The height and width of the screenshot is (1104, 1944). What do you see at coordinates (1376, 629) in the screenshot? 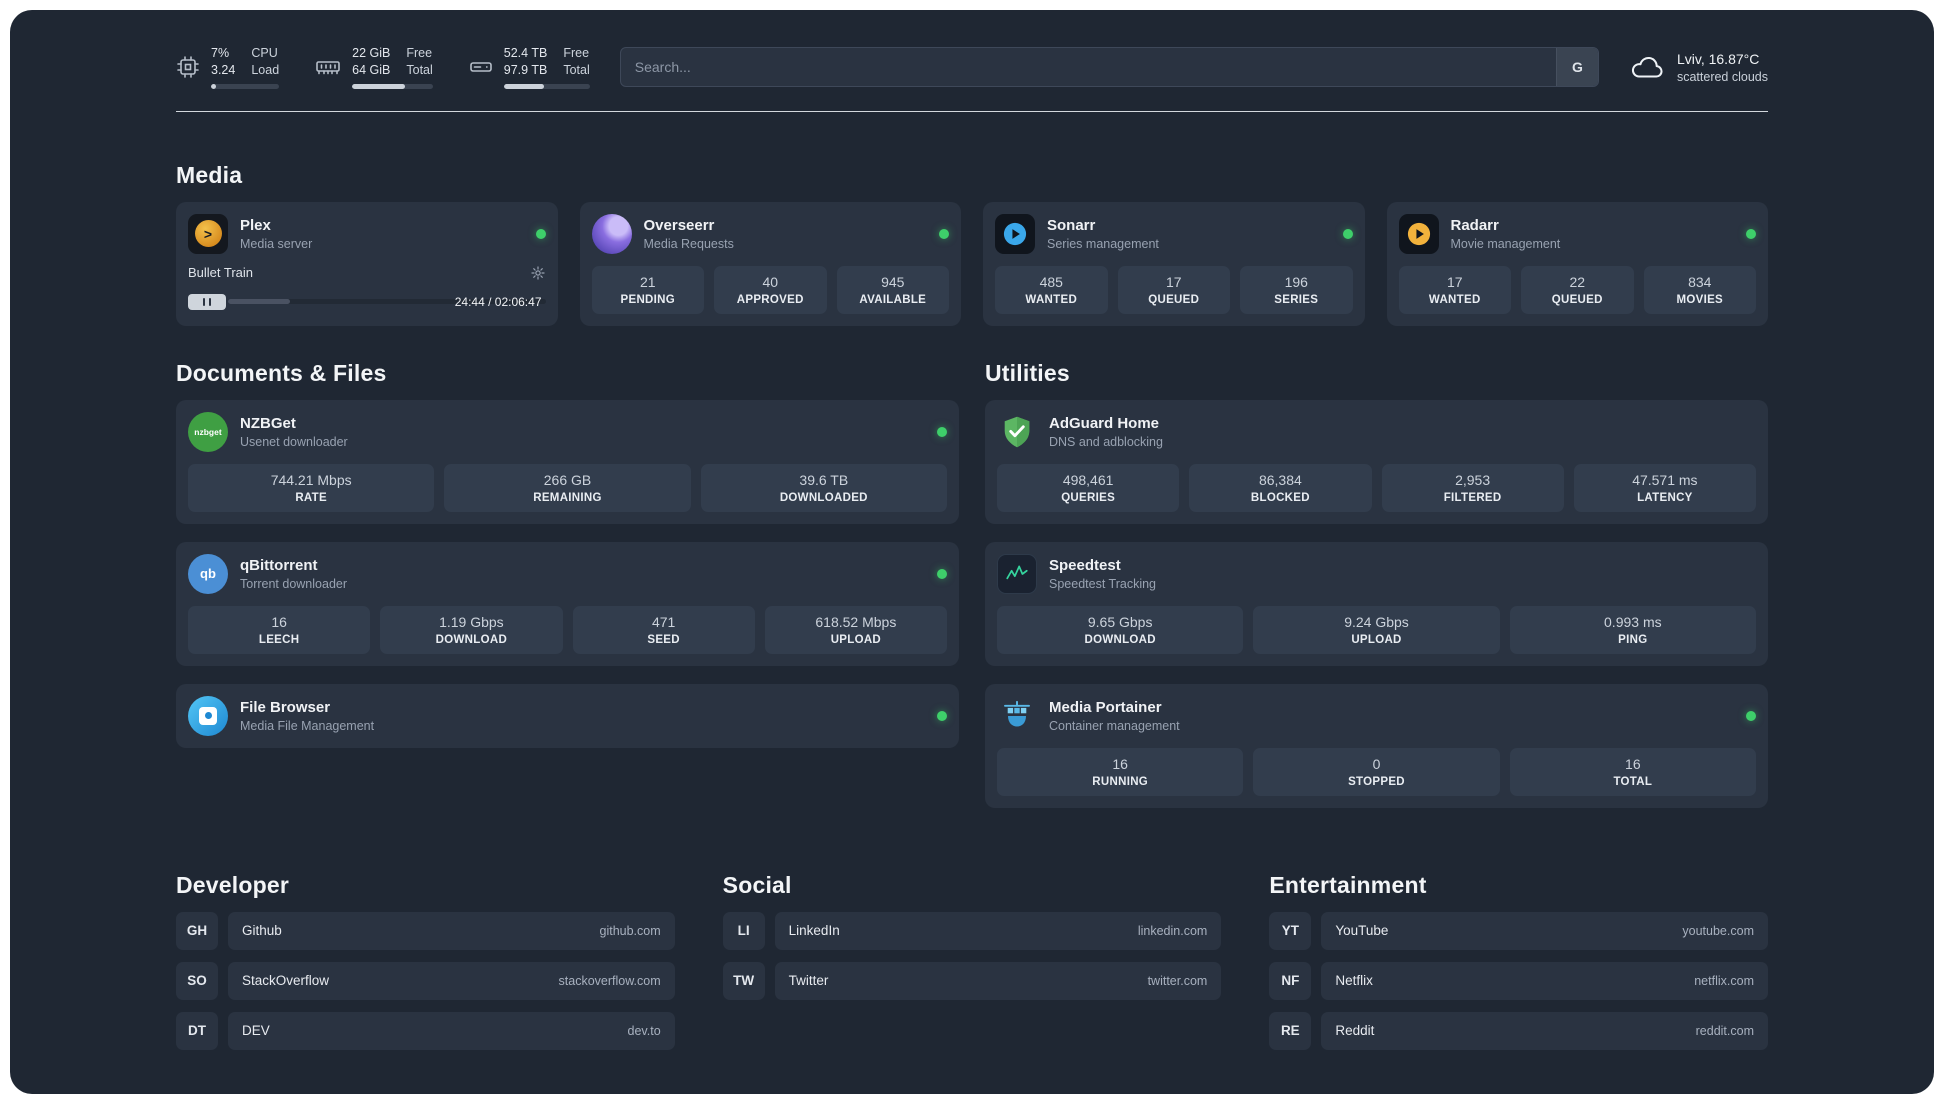
I see `stat-tile: 9.24 Gbps UPLOAD` at bounding box center [1376, 629].